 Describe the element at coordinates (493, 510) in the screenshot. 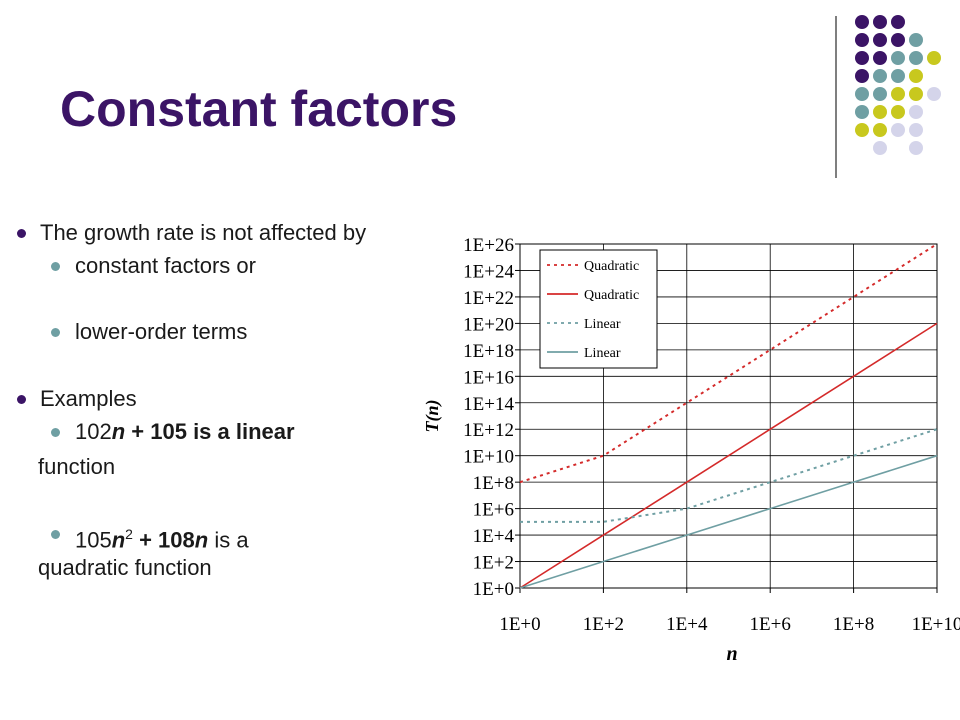

I see `y-tick-label: 1E+6` at that location.